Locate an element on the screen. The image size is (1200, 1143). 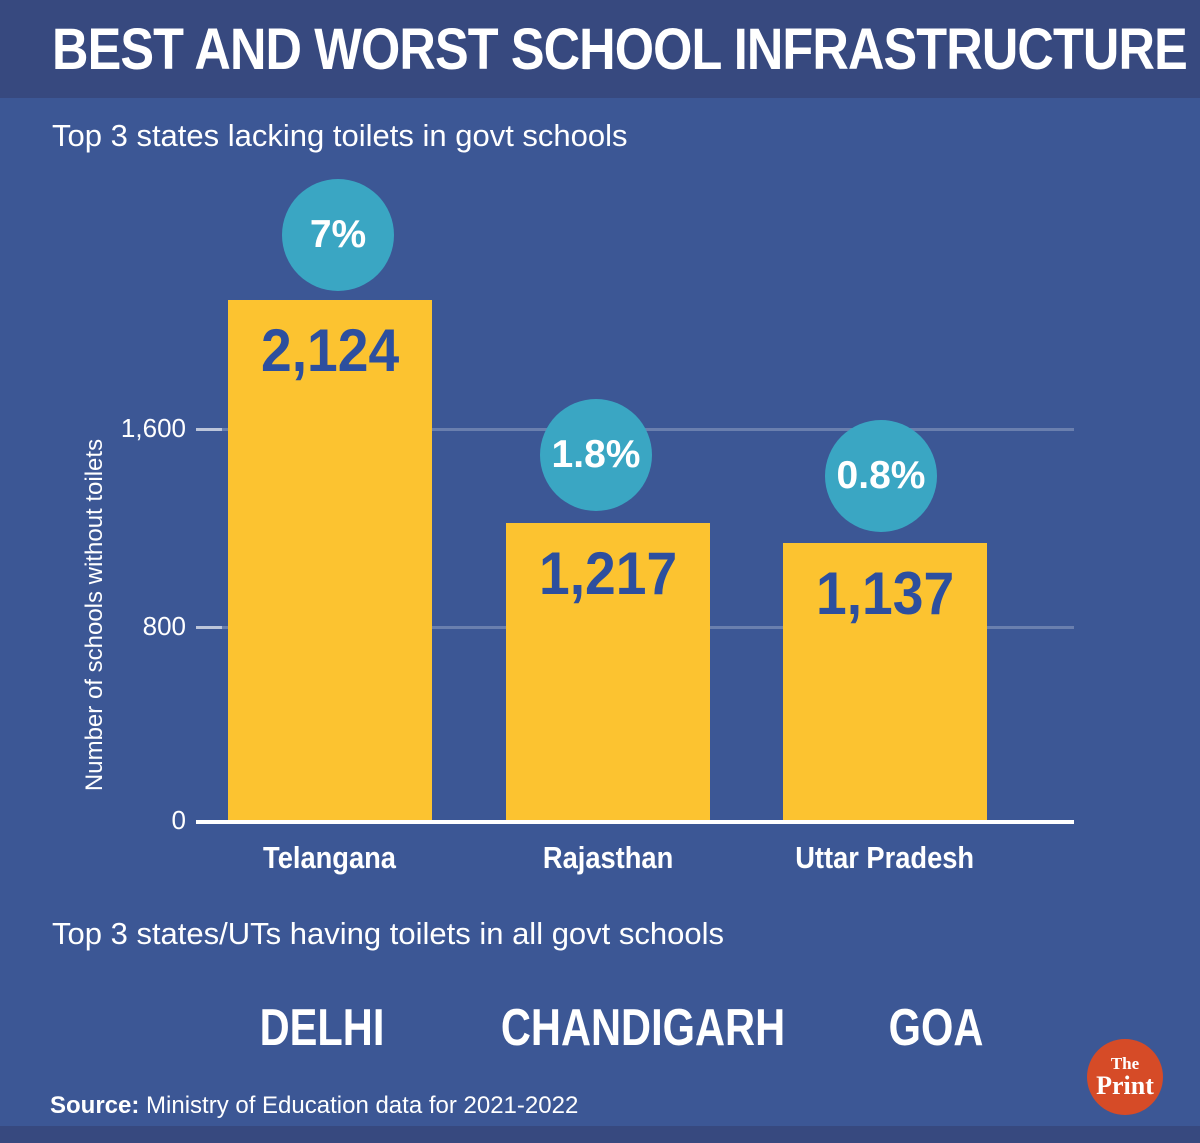
percent-label-uttar-pradesh: 0.8% is located at coordinates (881, 475).